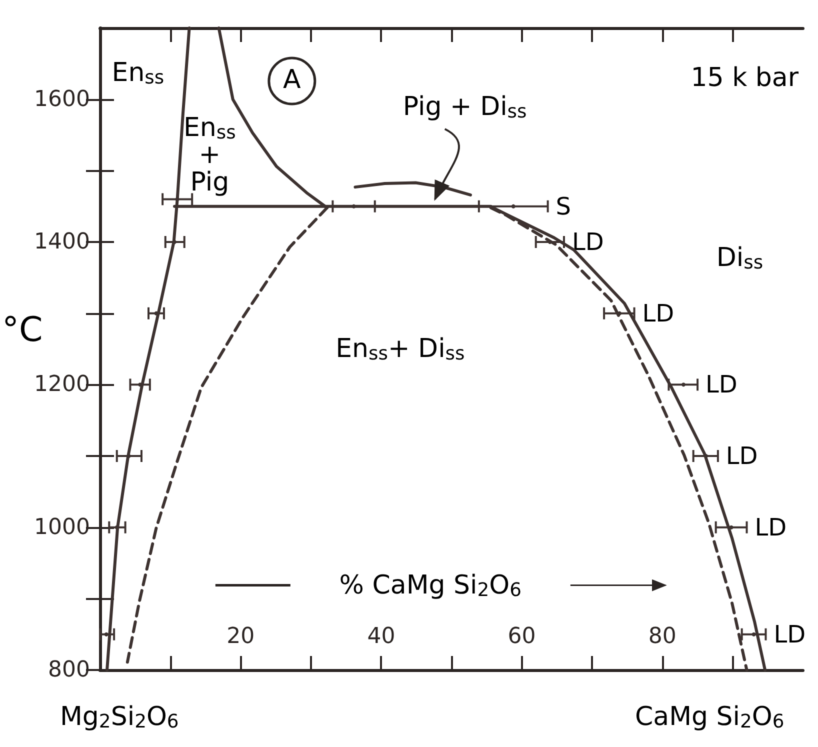 The height and width of the screenshot is (747, 818). What do you see at coordinates (69, 670) in the screenshot?
I see `y-tick-label: 800` at bounding box center [69, 670].